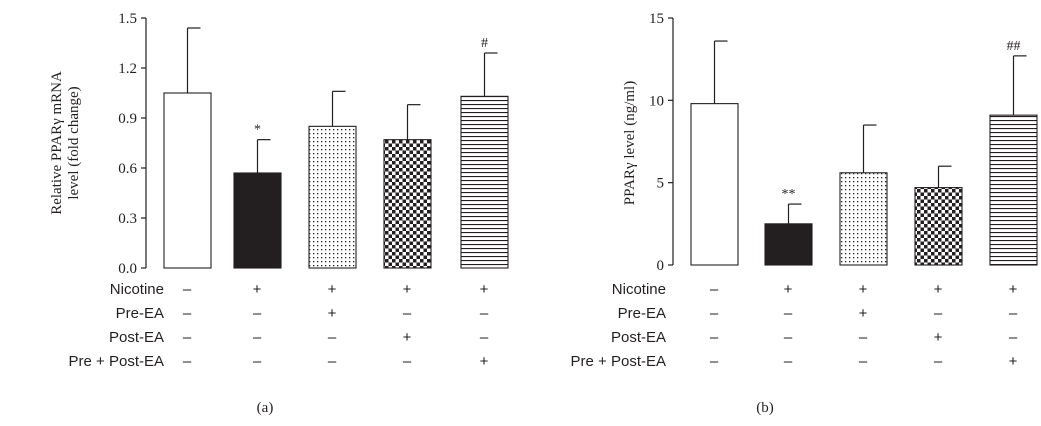  I want to click on y-tick-label: 5, so click(661, 184).